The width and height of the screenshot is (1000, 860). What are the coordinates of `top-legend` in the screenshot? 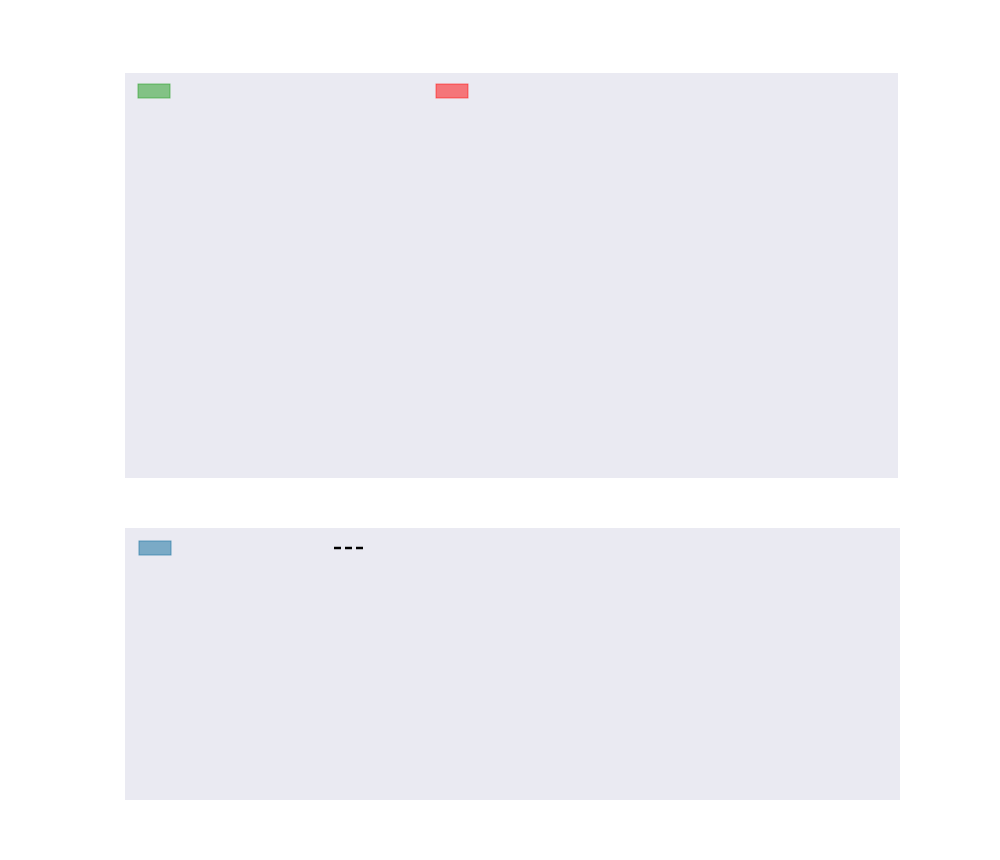 It's located at (303, 91).